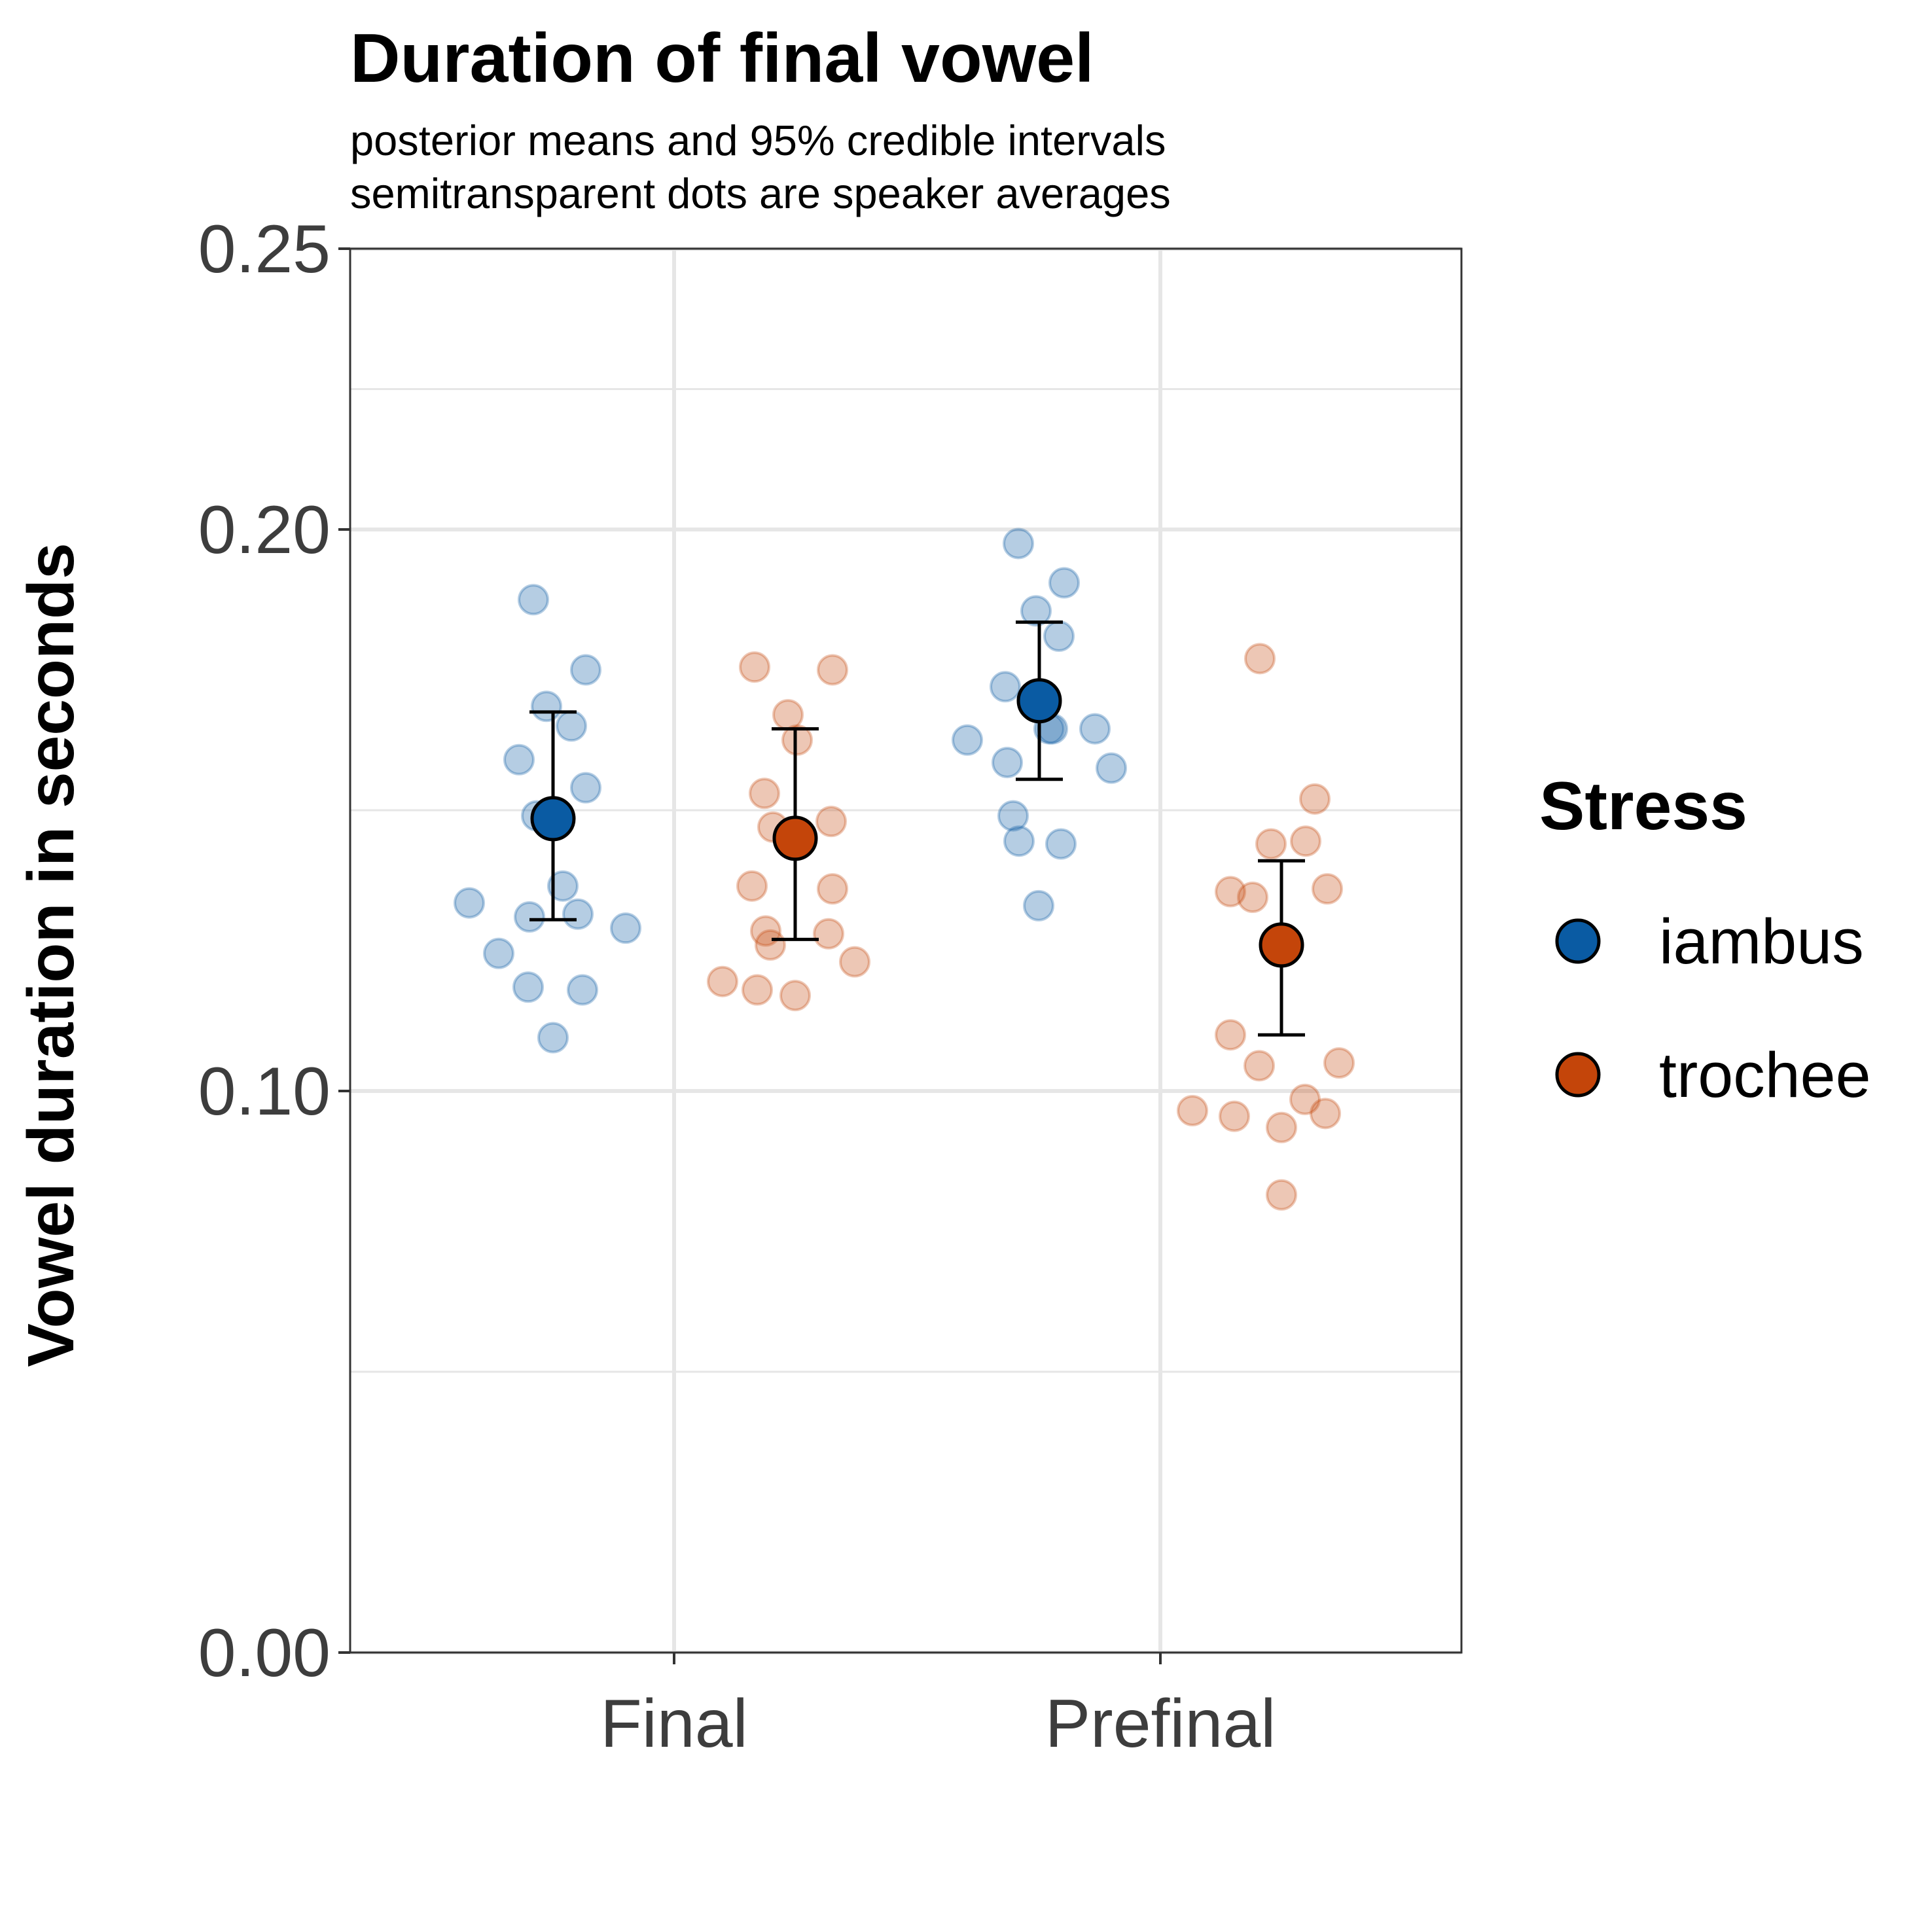 The image size is (1932, 1932). Describe the element at coordinates (917, 823) in the screenshot. I see `posterior-means` at that location.